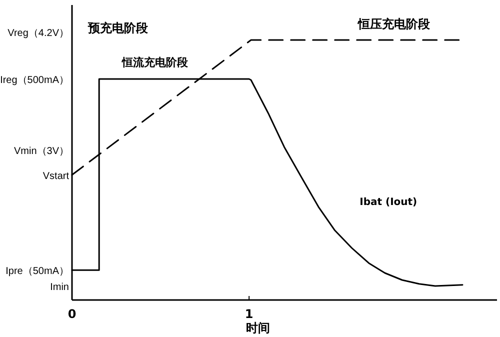 This screenshot has height=337, width=500. I want to click on x-axis-title: 时间, so click(258, 328).